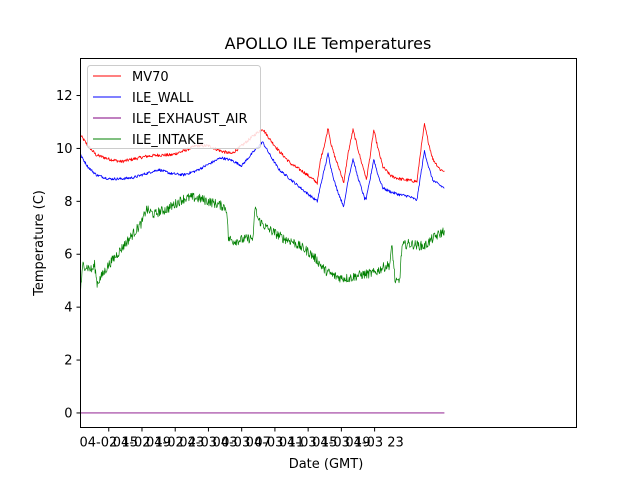  What do you see at coordinates (68, 413) in the screenshot?
I see `y-tick-label: 0` at bounding box center [68, 413].